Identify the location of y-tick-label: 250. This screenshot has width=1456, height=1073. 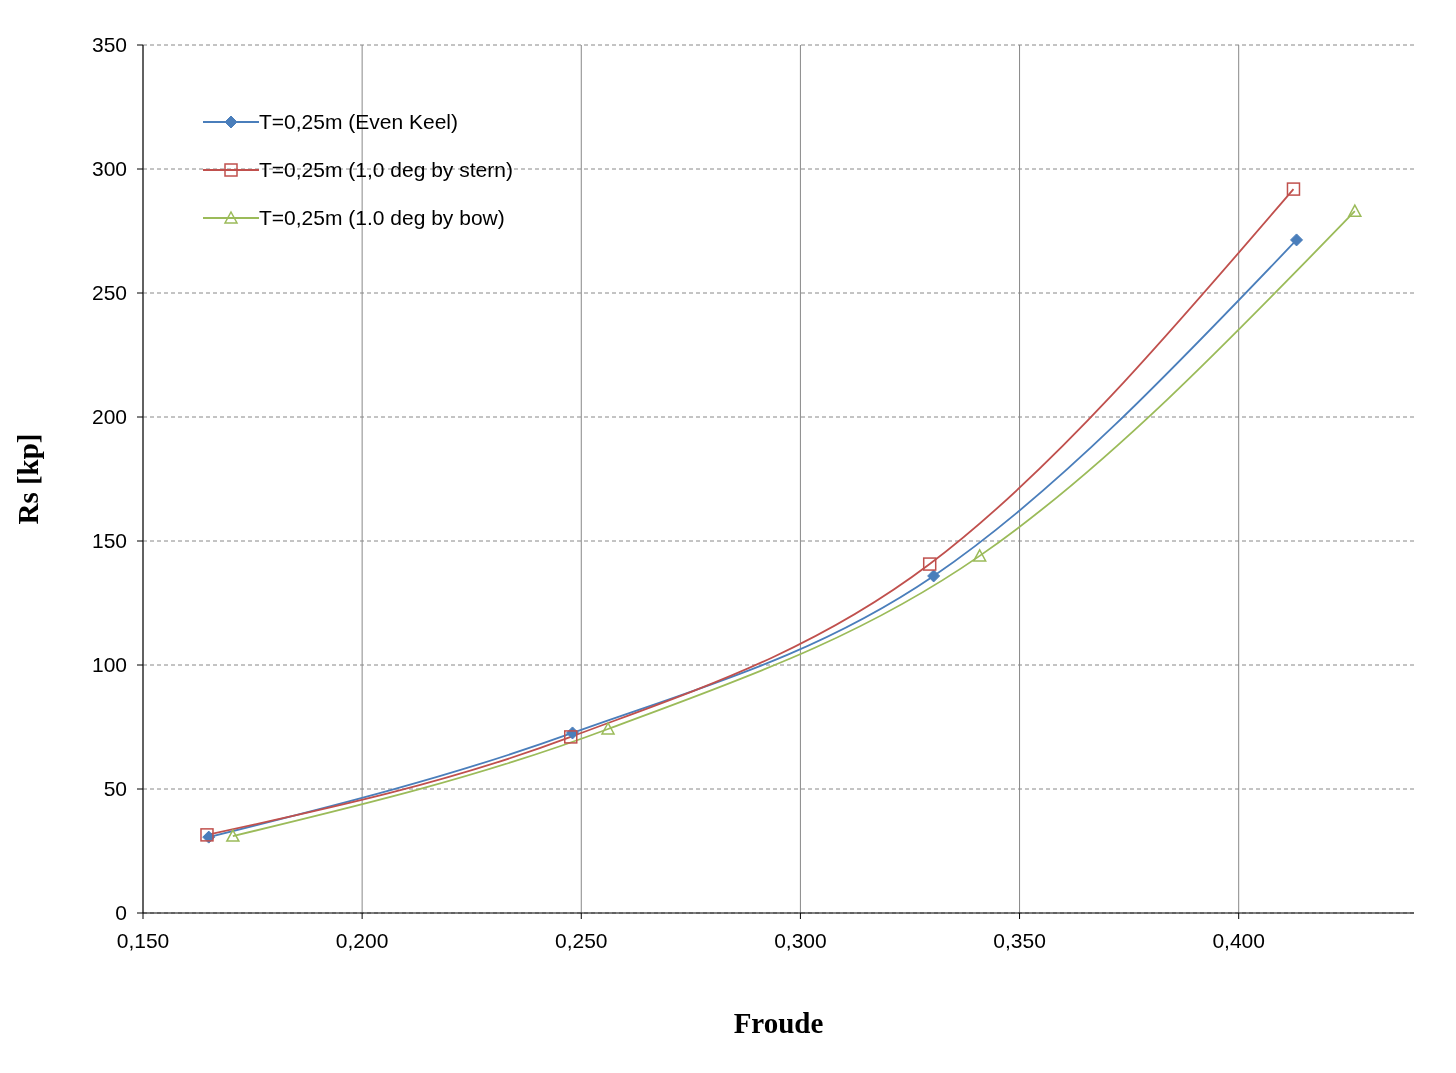
(109, 293).